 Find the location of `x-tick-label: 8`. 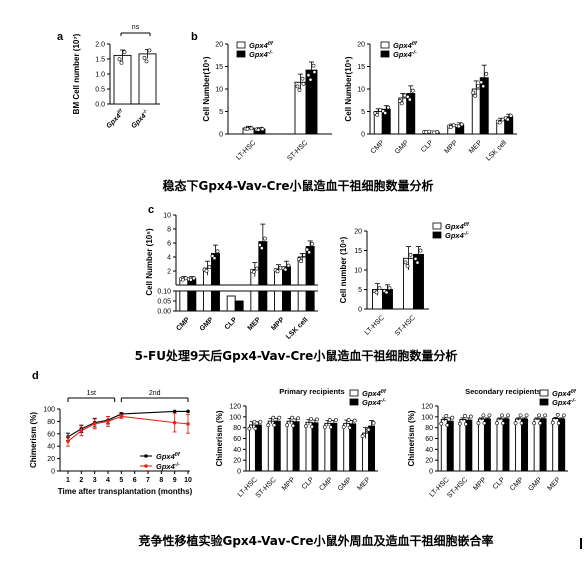

x-tick-label: 8 is located at coordinates (161, 480).